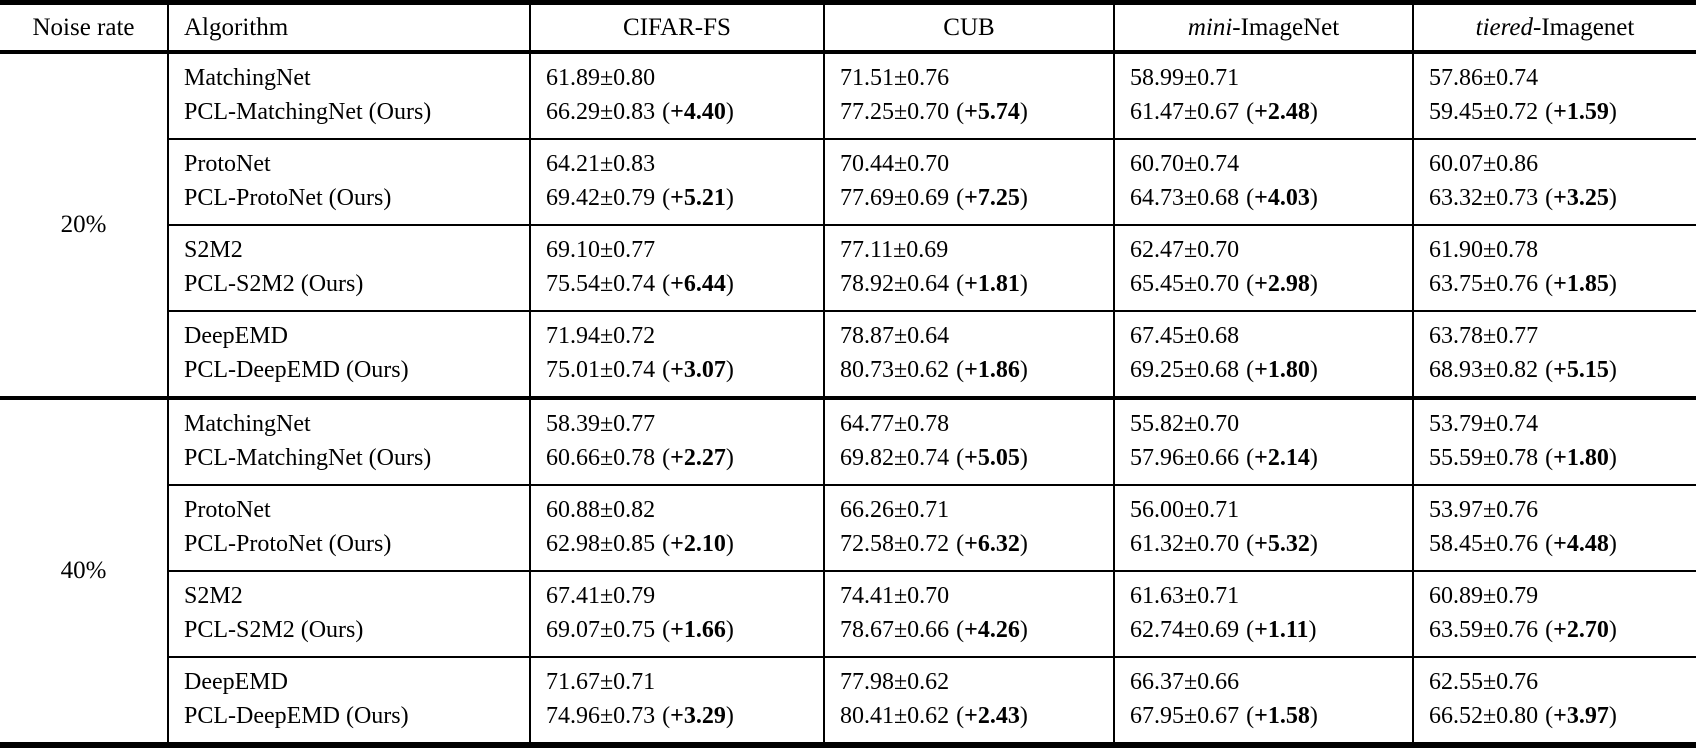 Image resolution: width=1696 pixels, height=748 pixels. I want to click on score: 77.98±0.62, so click(895, 682).